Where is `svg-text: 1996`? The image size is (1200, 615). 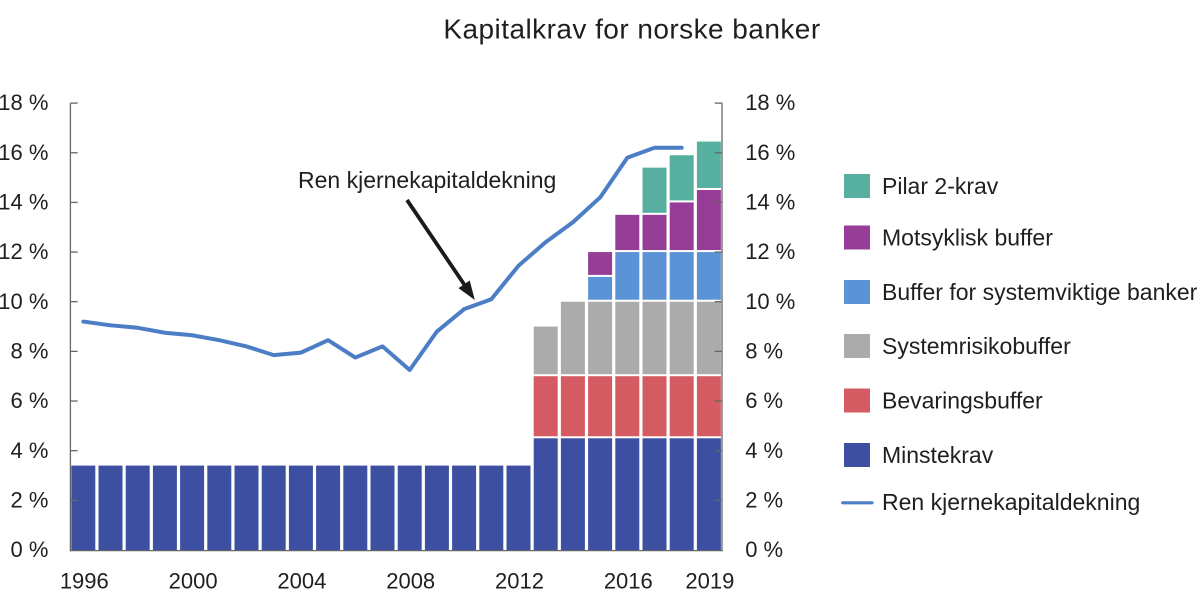
svg-text: 1996 is located at coordinates (84, 581).